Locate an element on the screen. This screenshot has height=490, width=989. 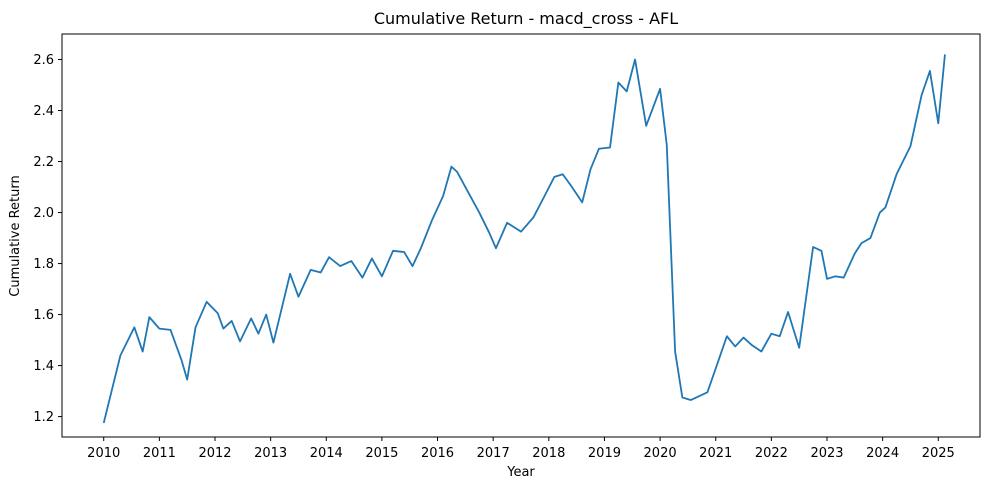
y-tick-label: 1.4 is located at coordinates (43, 366).